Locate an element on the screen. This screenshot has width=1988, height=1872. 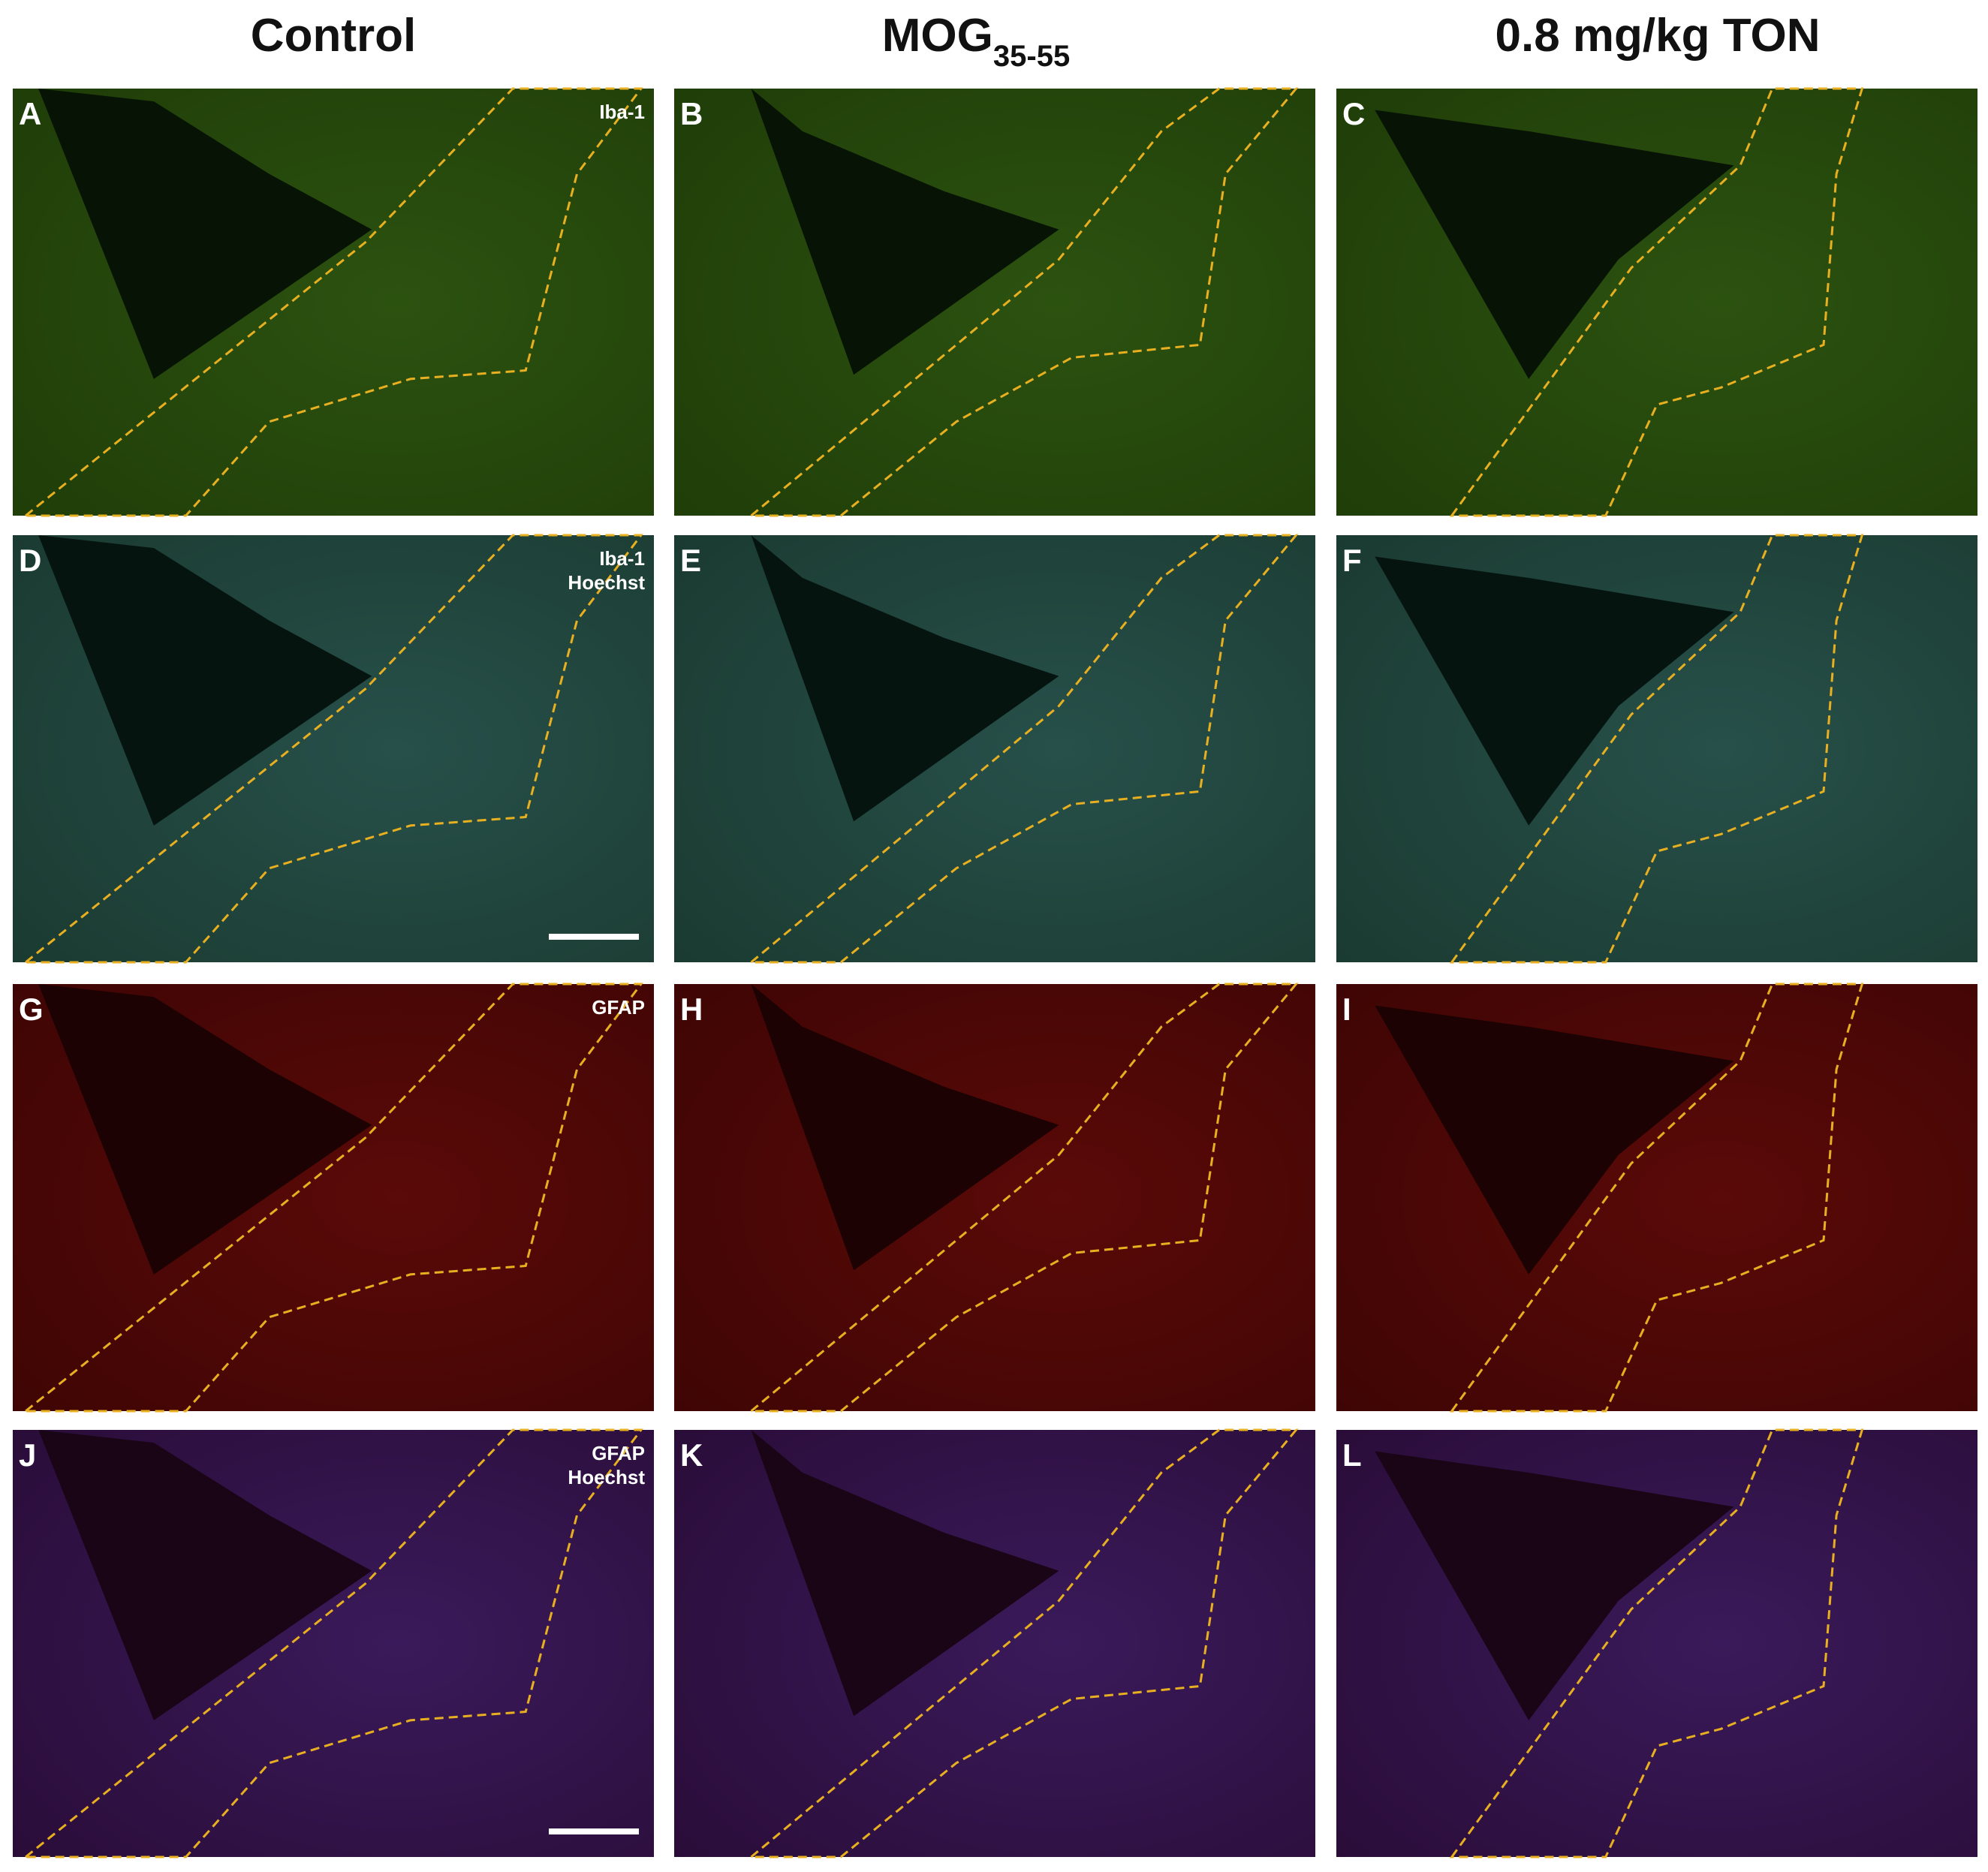
panel-letter: G is located at coordinates (31, 1009).